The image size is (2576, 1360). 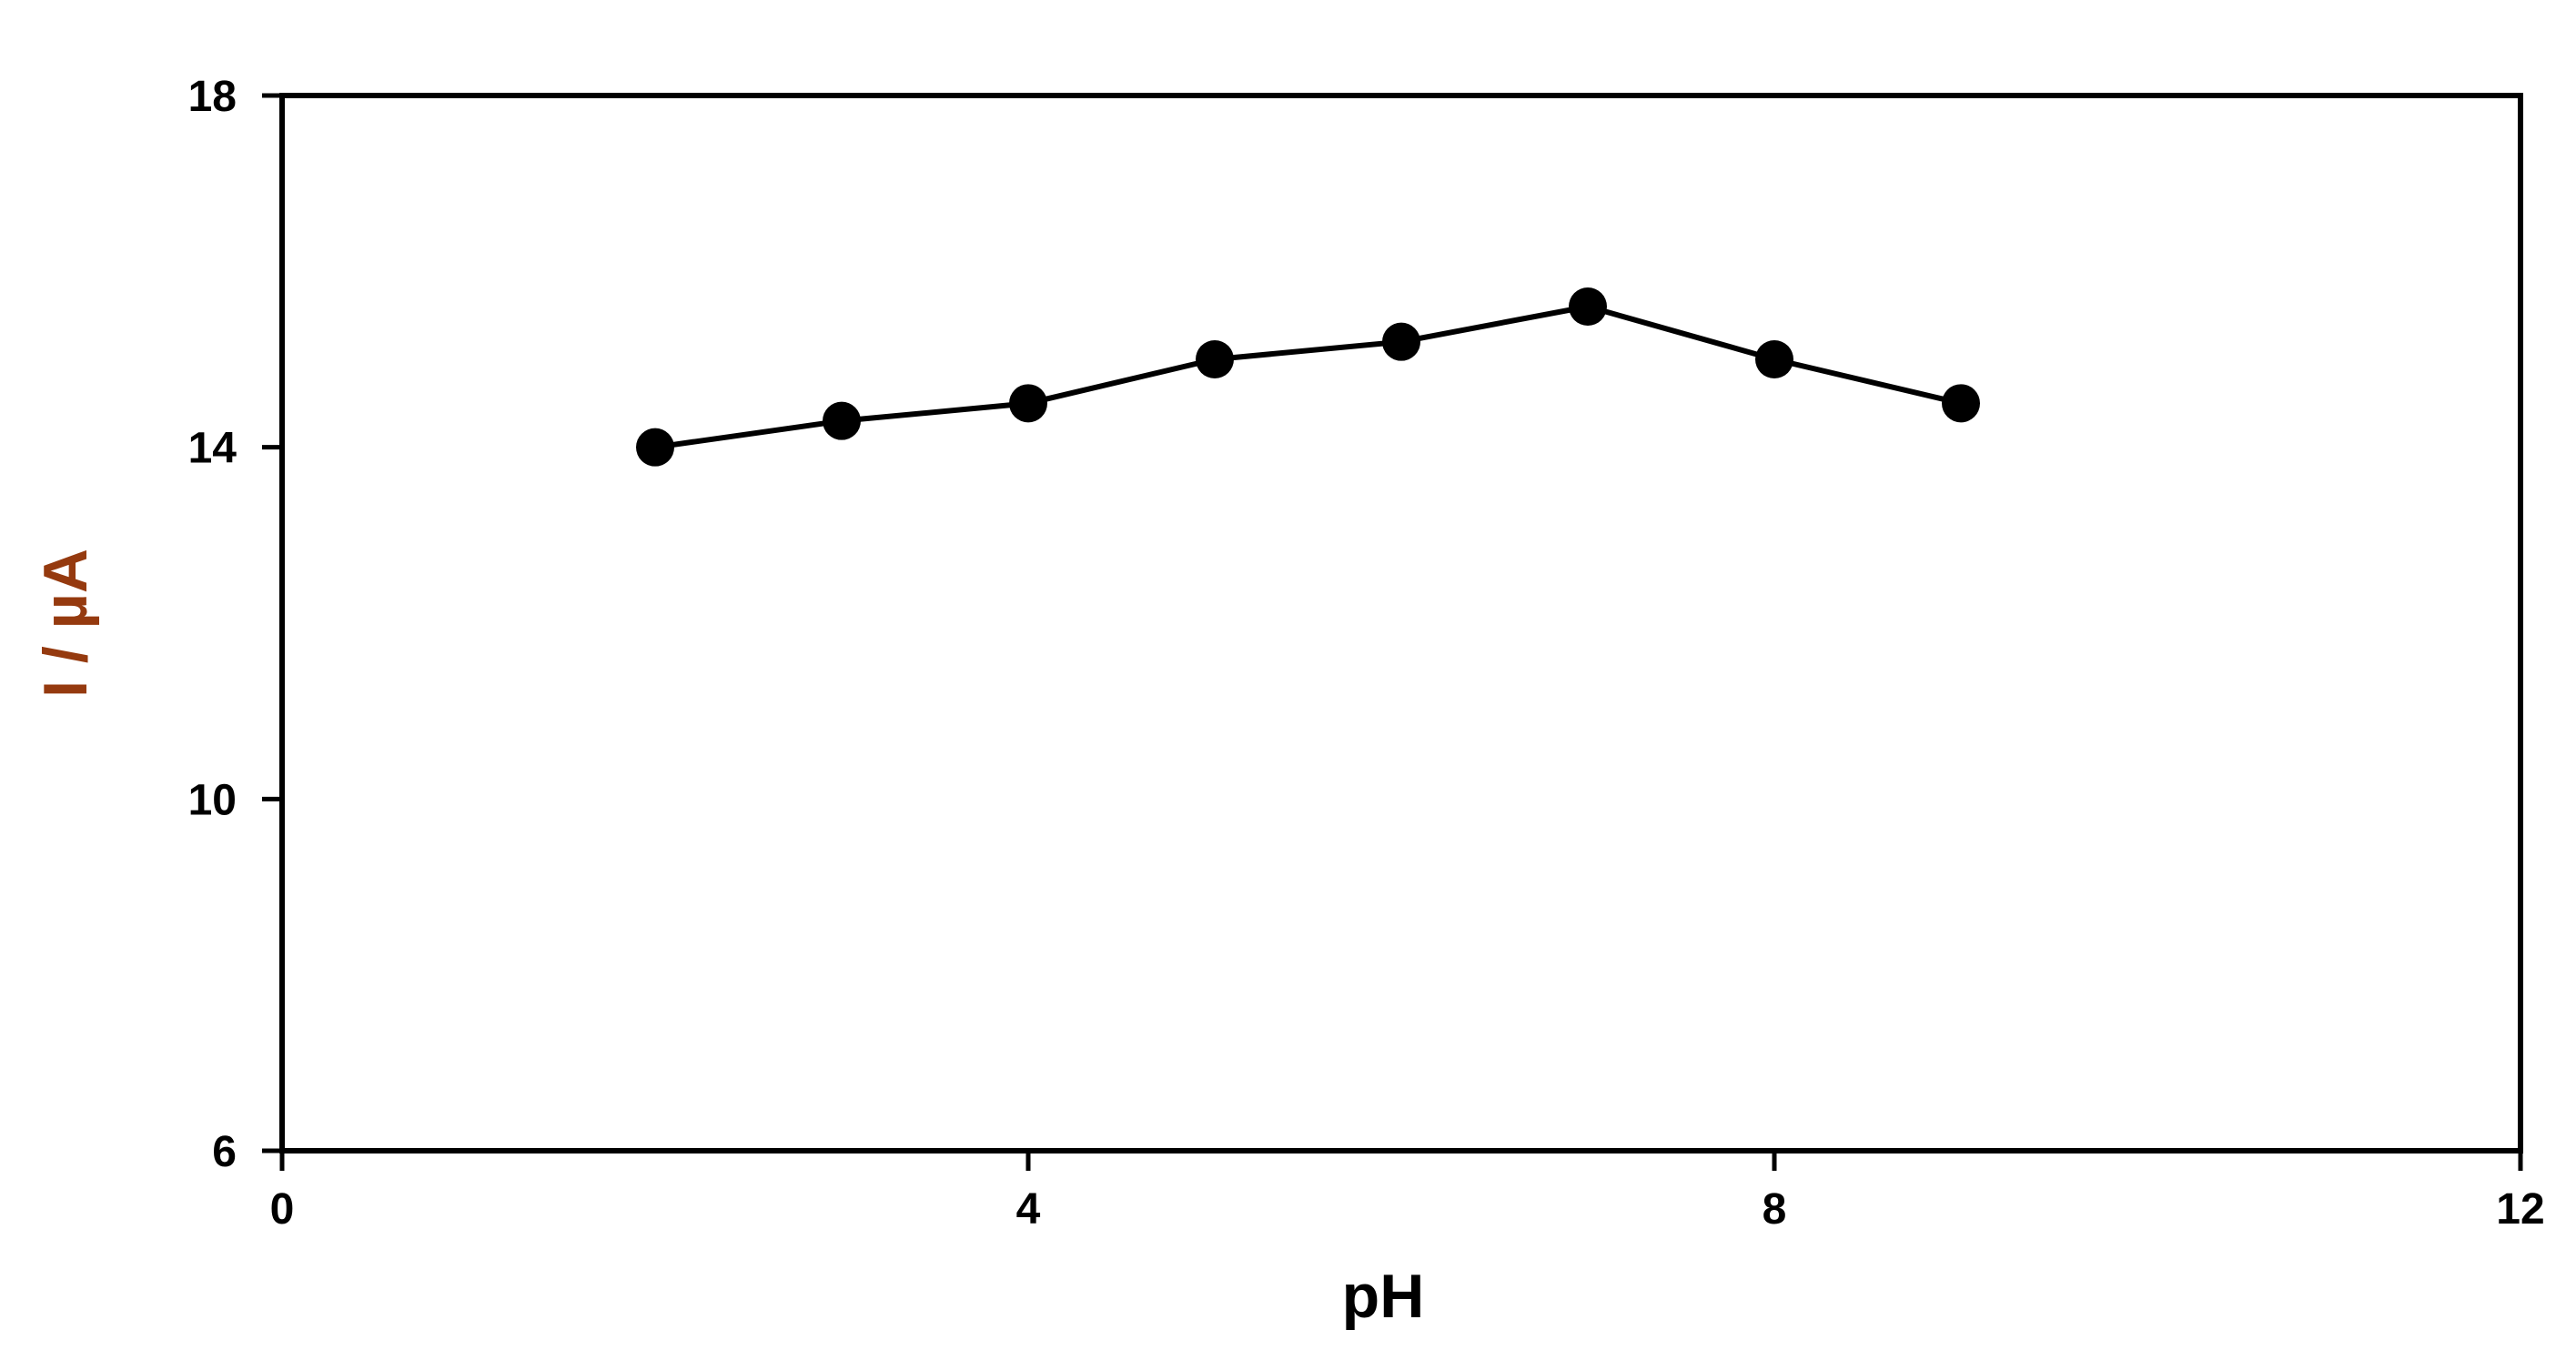 What do you see at coordinates (1407, 1193) in the screenshot?
I see `x-axis-ticks: 0 4 8 12` at bounding box center [1407, 1193].